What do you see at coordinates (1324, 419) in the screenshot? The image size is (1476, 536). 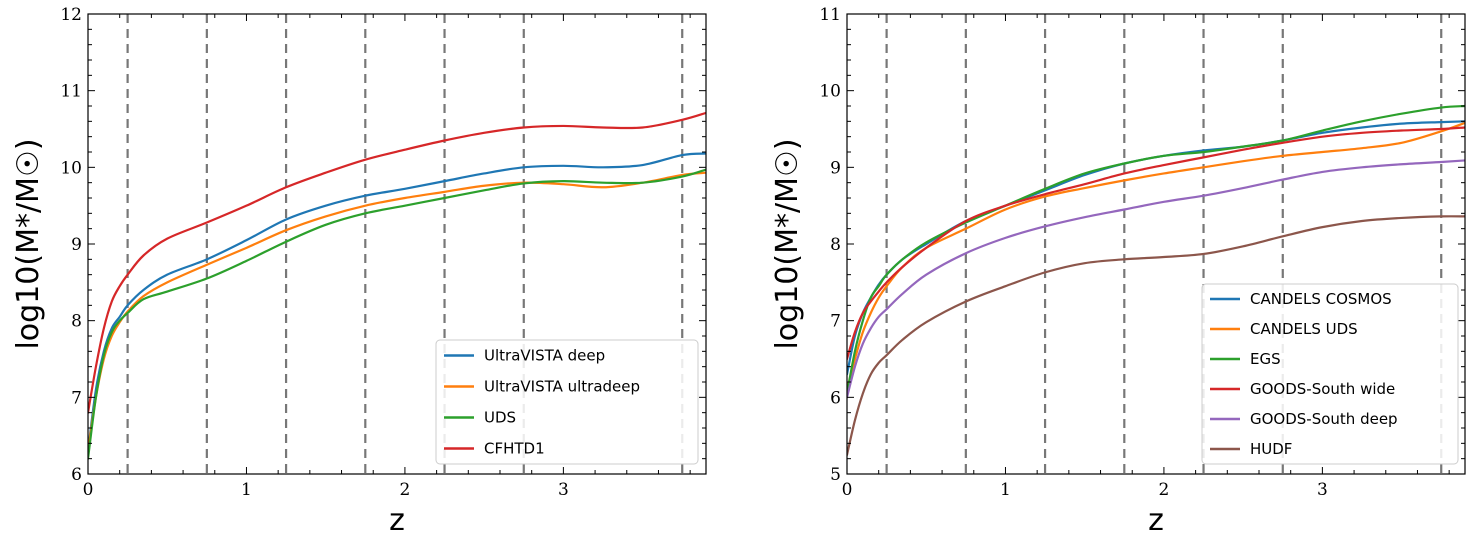 I see `legend-label: GOODS-South deep` at bounding box center [1324, 419].